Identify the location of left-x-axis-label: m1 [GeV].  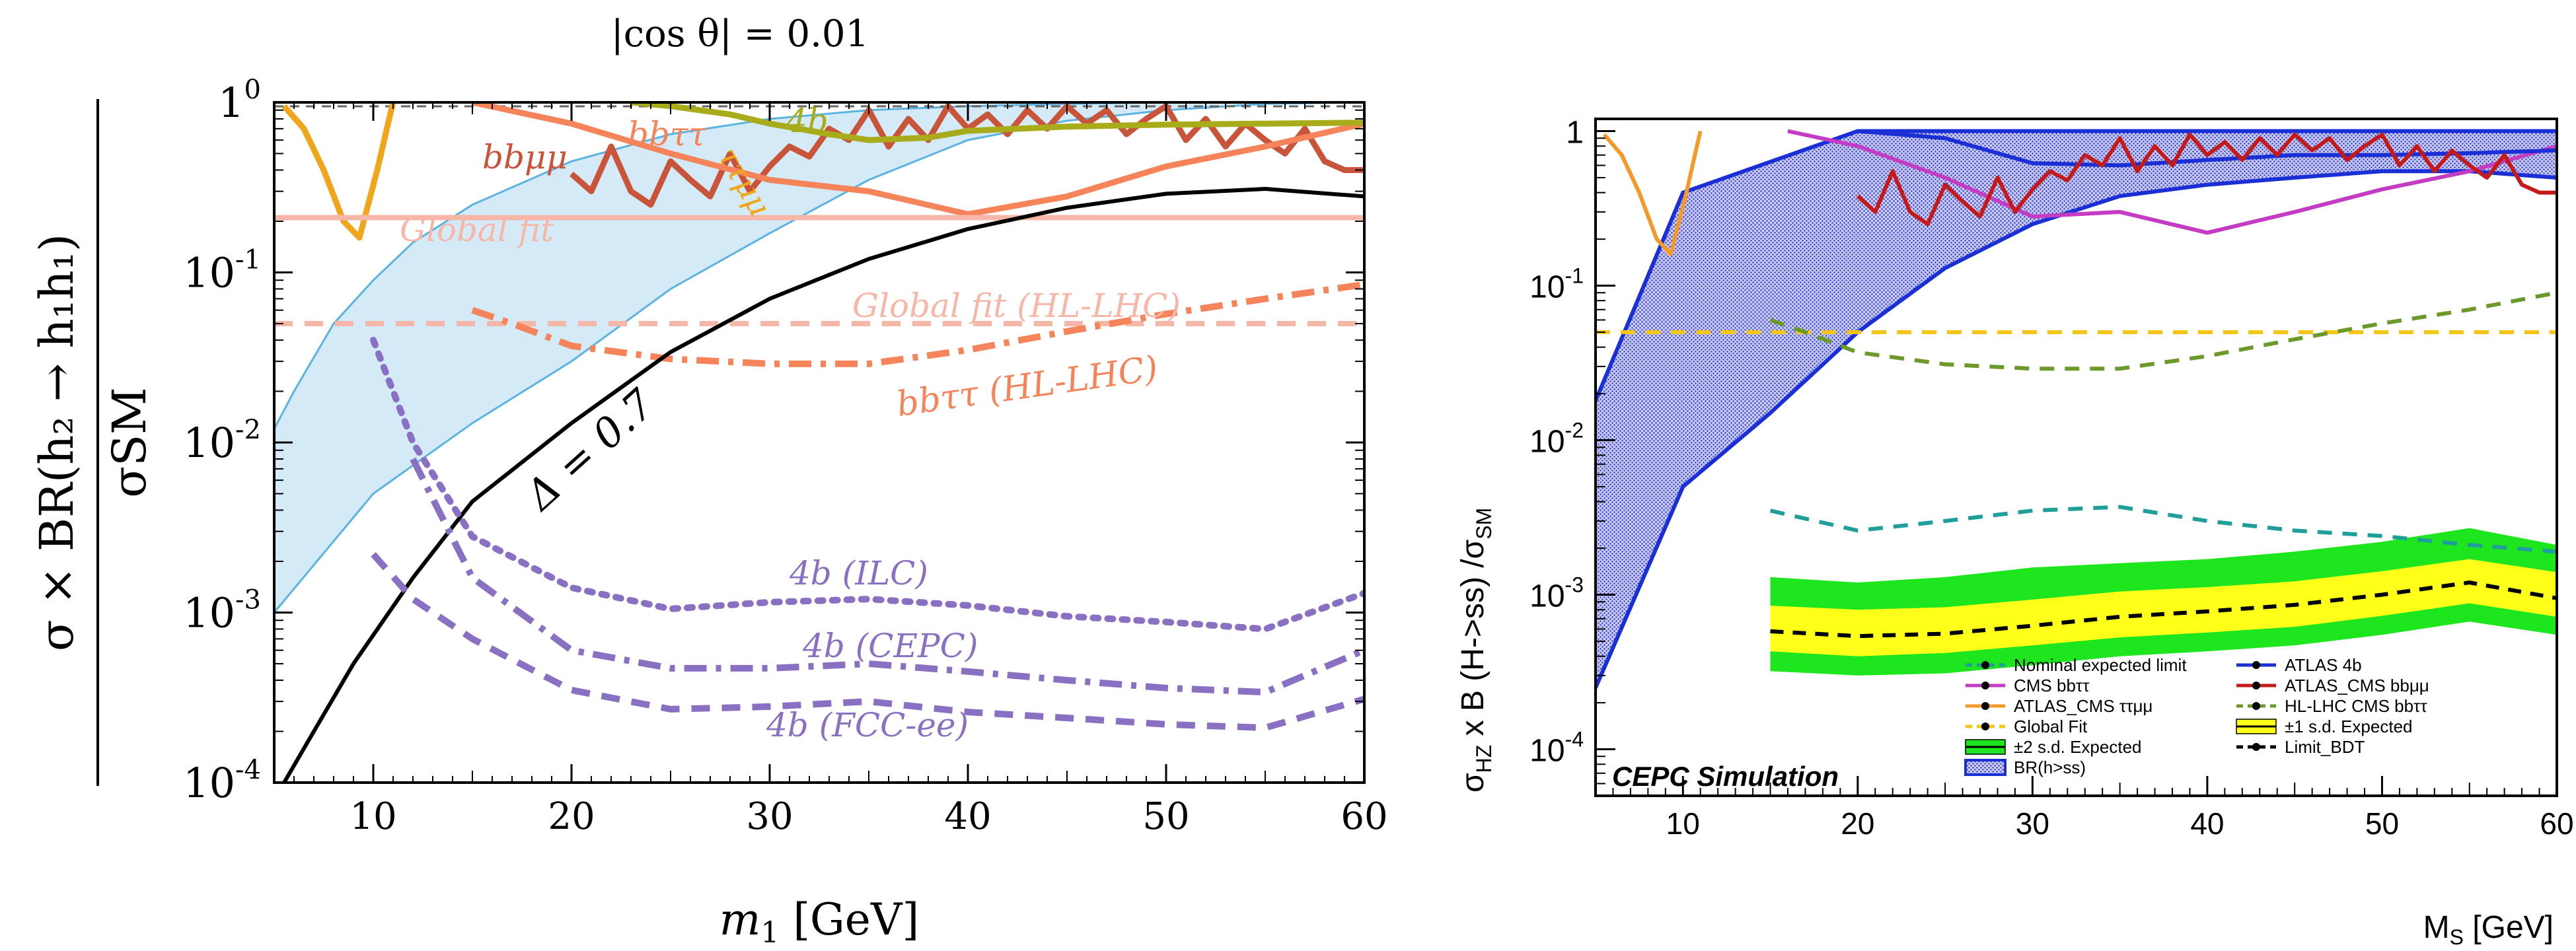
(819, 922).